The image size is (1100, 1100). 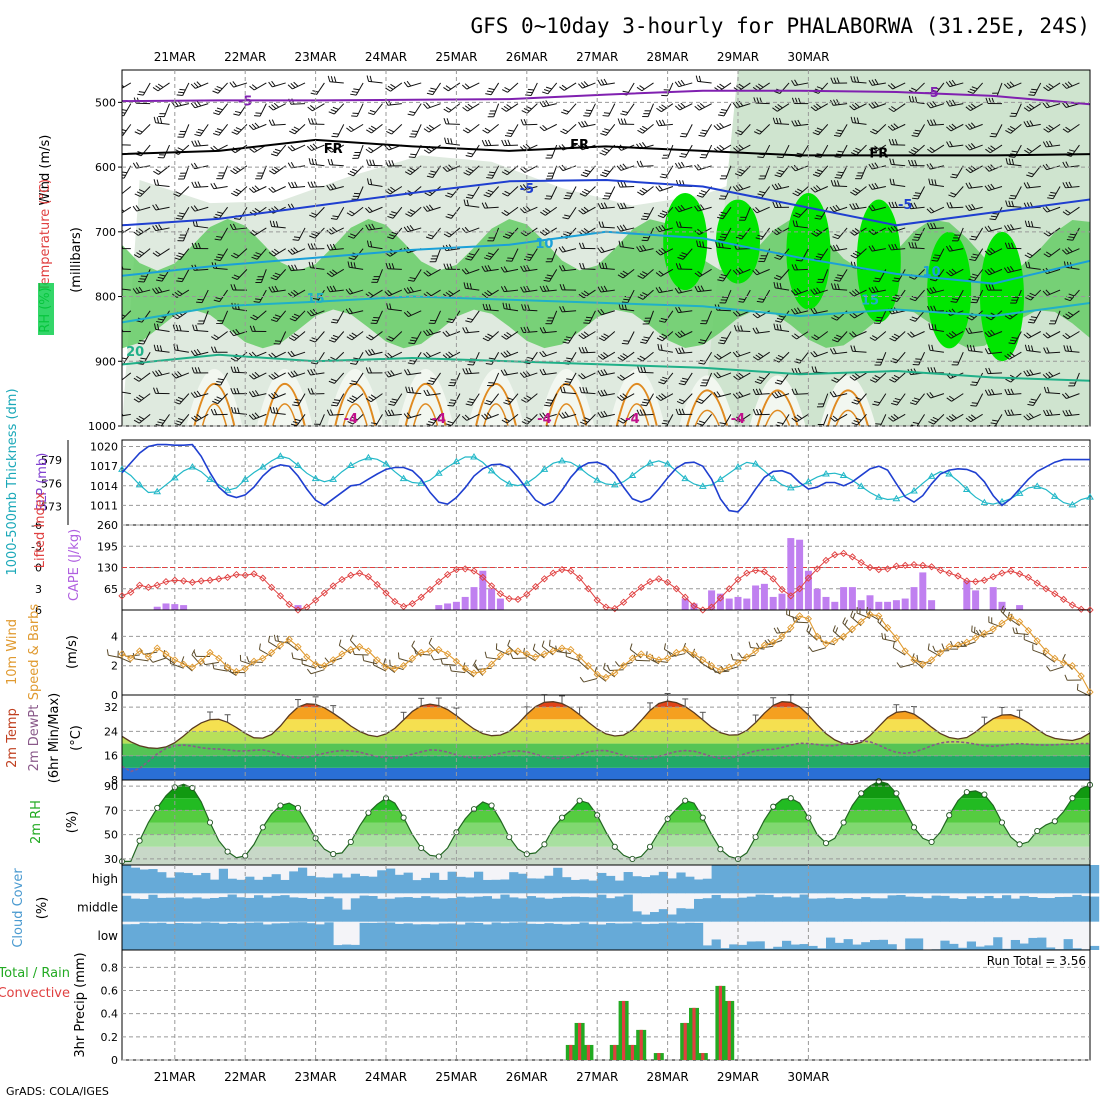 What do you see at coordinates (425, 397) in the screenshot?
I see `boundary-layer-dome` at bounding box center [425, 397].